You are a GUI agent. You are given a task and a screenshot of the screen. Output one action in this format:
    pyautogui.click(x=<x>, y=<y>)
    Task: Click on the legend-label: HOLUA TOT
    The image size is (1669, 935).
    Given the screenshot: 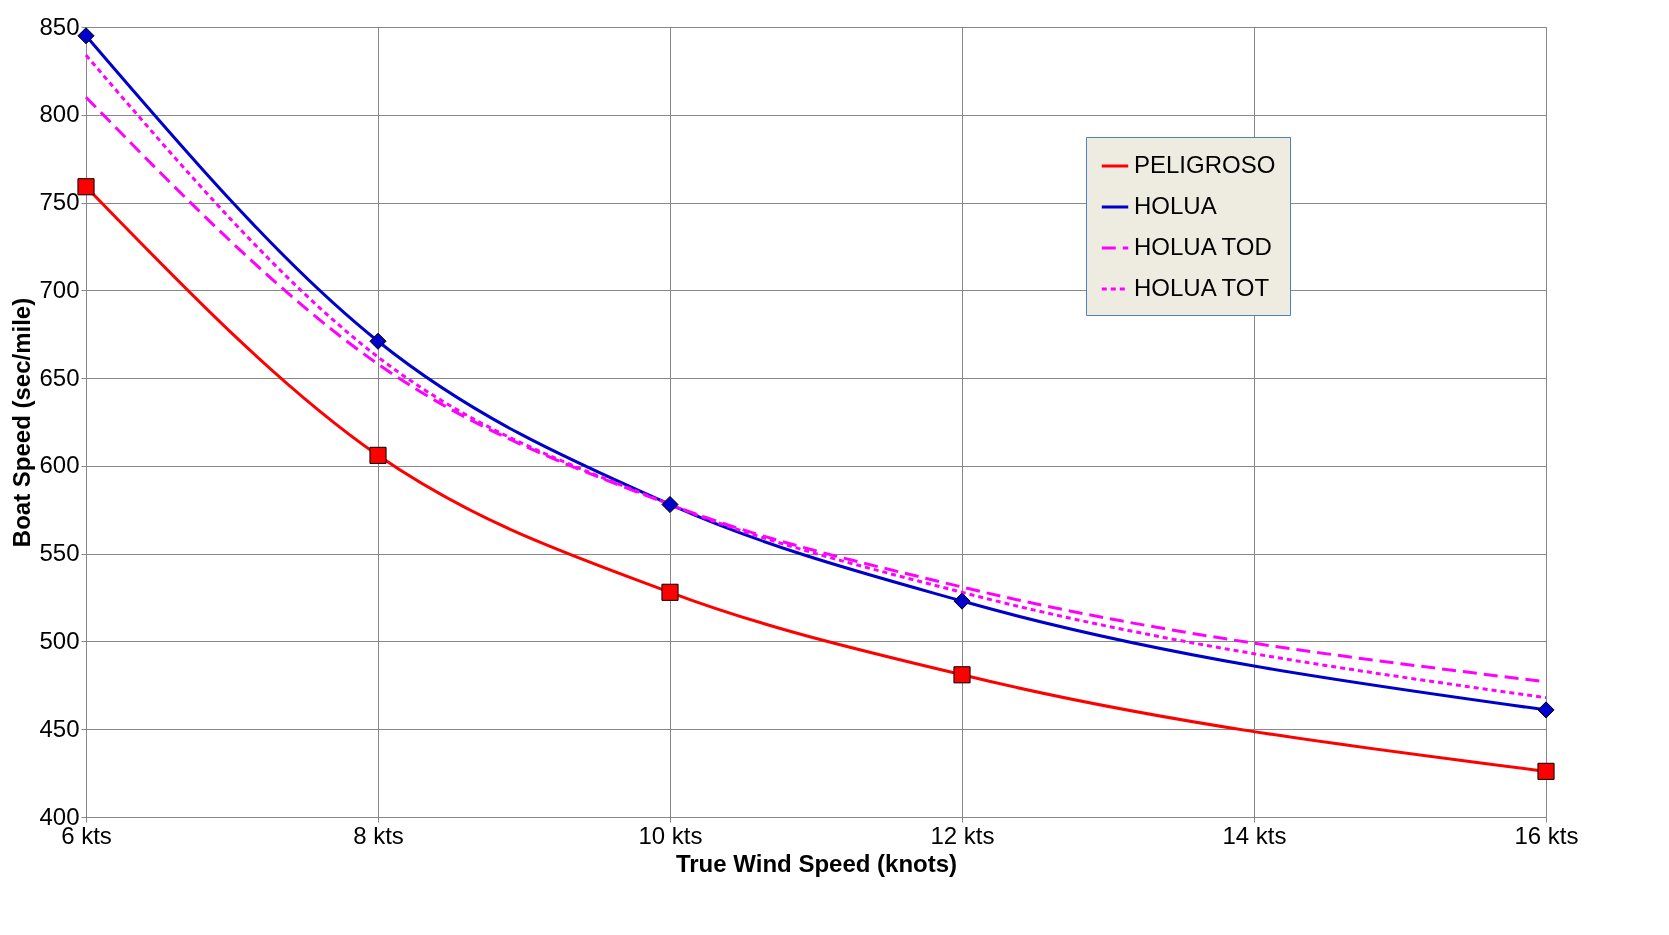 What is the action you would take?
    pyautogui.click(x=1202, y=287)
    